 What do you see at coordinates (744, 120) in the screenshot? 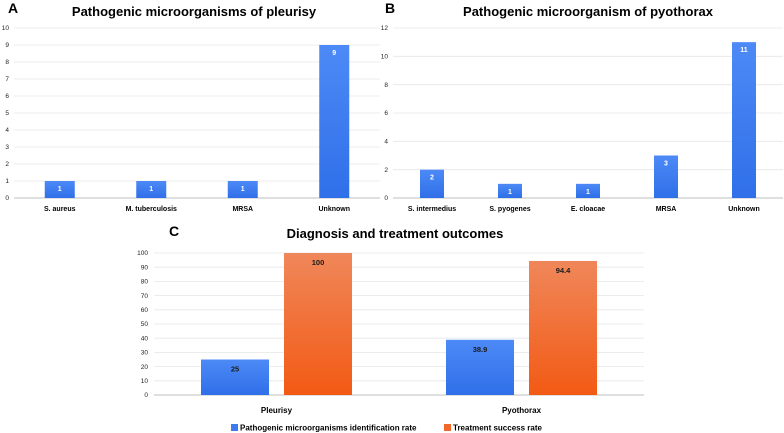
I see `bar-b-unknown` at bounding box center [744, 120].